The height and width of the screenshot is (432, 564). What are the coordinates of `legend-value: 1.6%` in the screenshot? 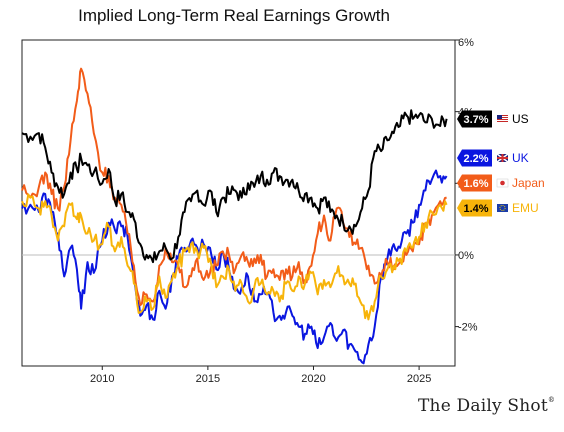 It's located at (475, 184).